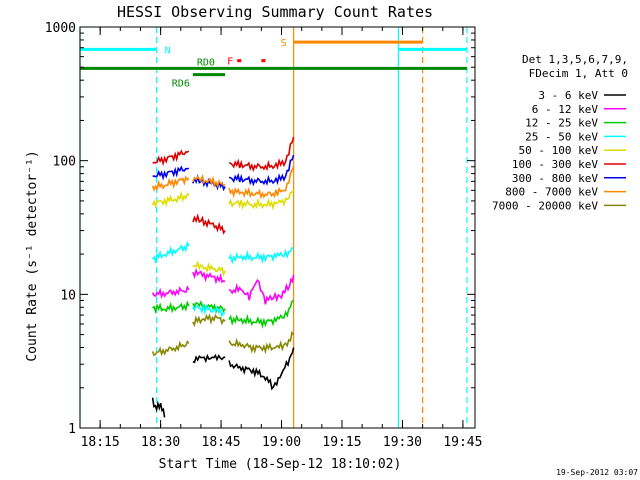 The height and width of the screenshot is (480, 640). What do you see at coordinates (168, 50) in the screenshot?
I see `flag-label: N` at bounding box center [168, 50].